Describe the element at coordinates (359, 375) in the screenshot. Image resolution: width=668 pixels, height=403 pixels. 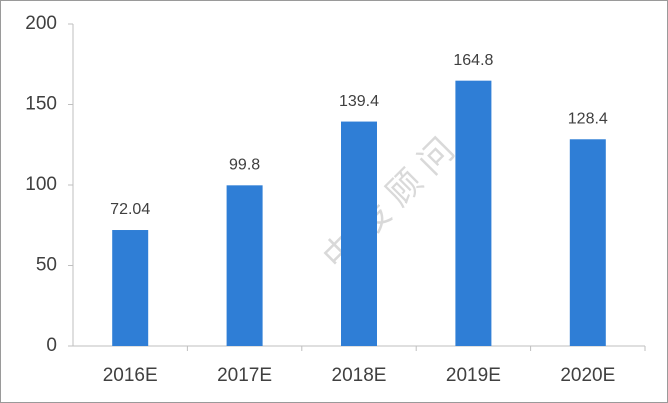
I see `x-tick-label: 2018E` at that location.